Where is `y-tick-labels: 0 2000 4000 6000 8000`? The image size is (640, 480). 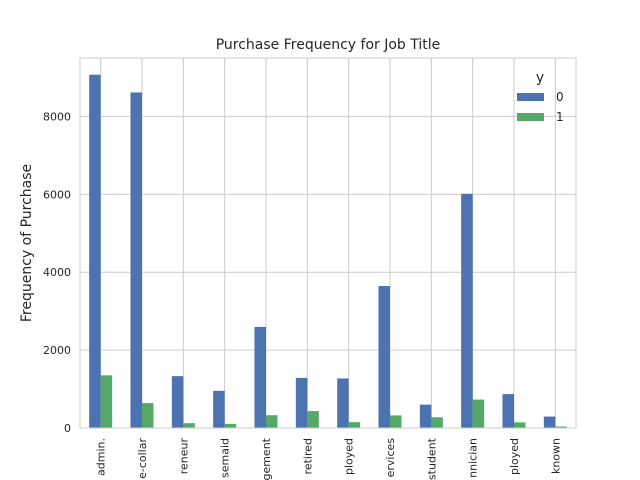
y-tick-labels: 0 2000 4000 6000 8000 is located at coordinates (57, 272).